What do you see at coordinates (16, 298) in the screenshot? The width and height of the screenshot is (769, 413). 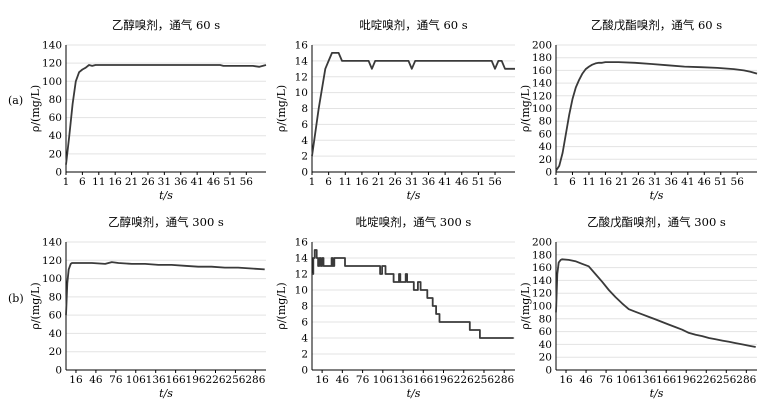 I see `row-label-b: (b)` at bounding box center [16, 298].